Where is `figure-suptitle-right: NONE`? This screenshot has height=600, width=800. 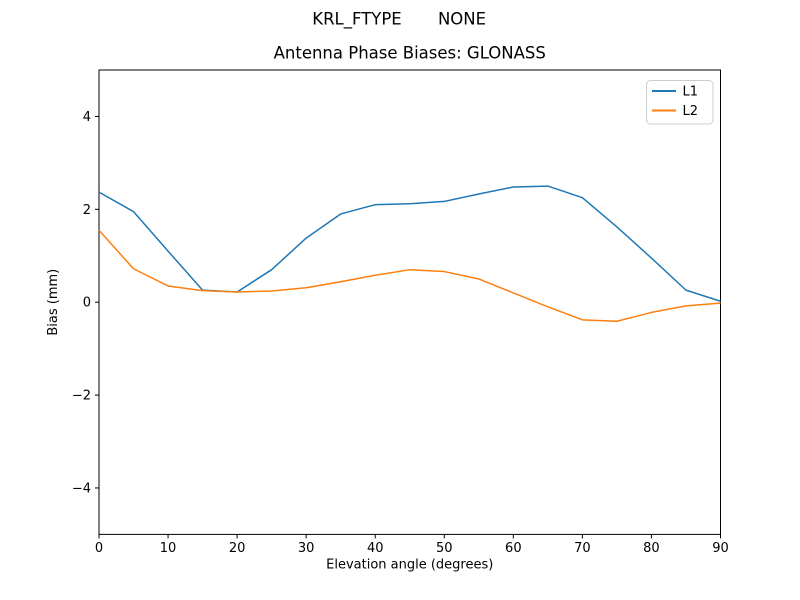 figure-suptitle-right: NONE is located at coordinates (462, 19).